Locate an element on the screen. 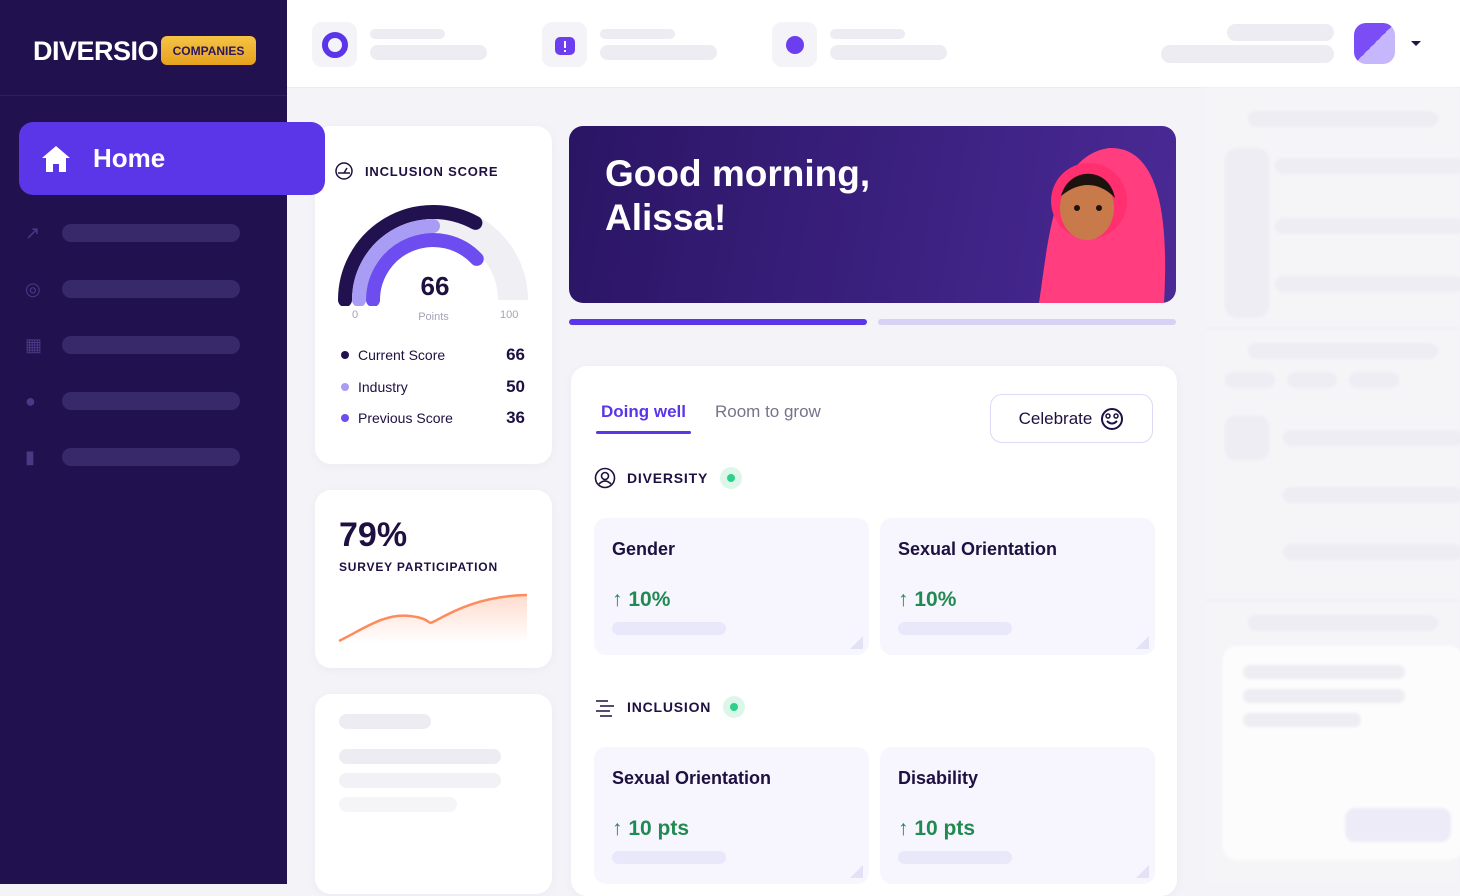  avatar-illustration is located at coordinates (1102, 225).